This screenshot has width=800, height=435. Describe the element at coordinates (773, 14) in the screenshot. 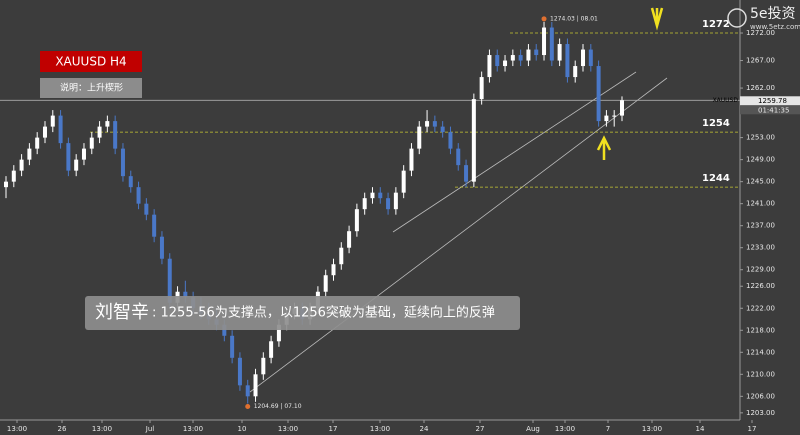

I see `logo: 5e投资` at that location.